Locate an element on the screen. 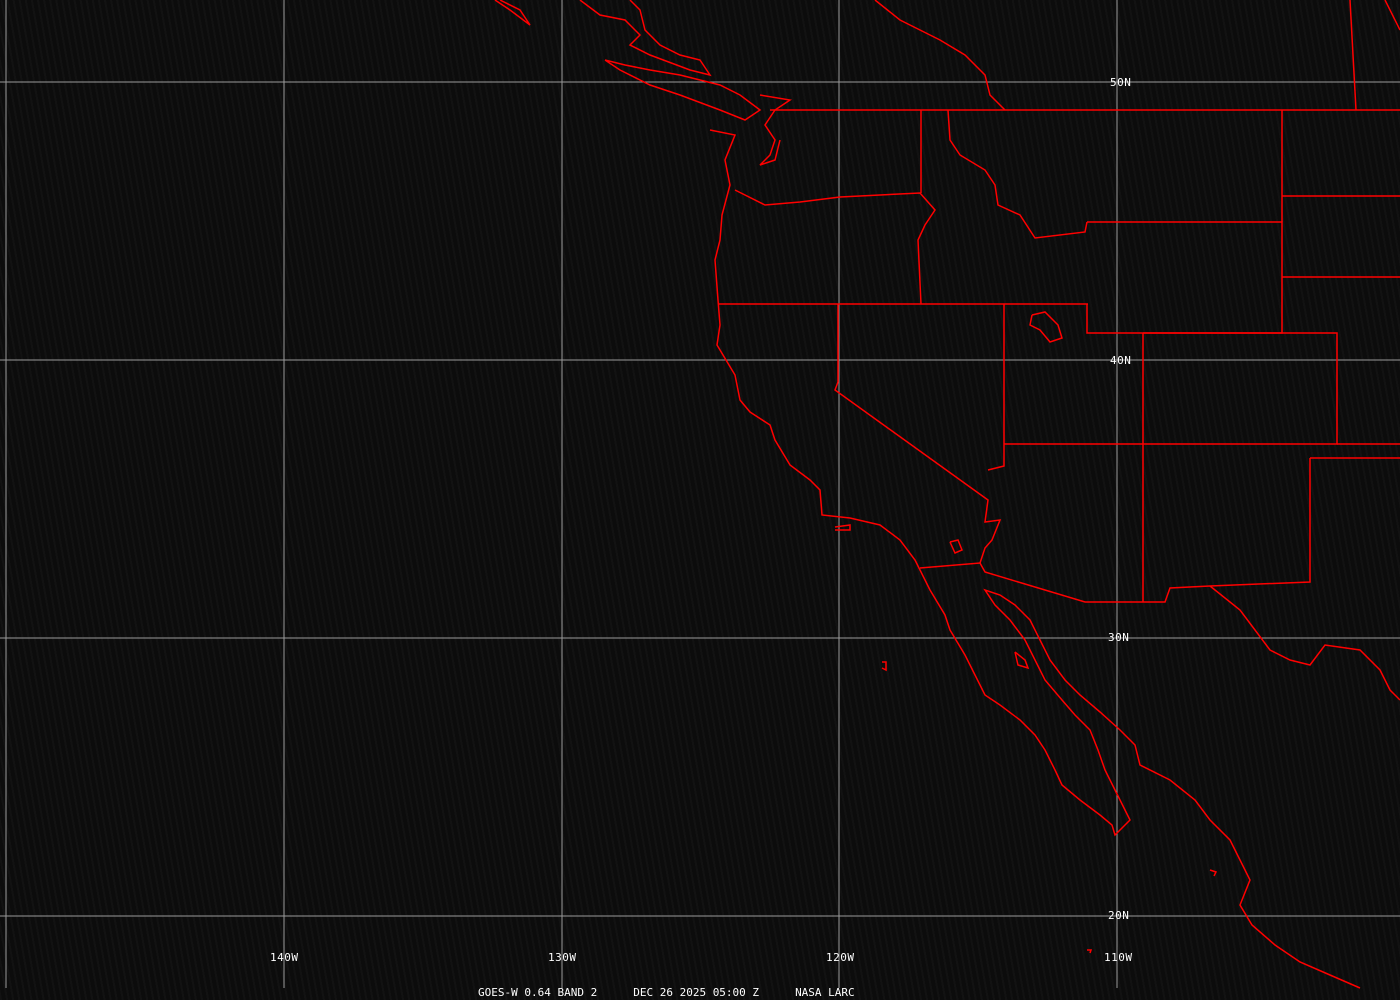 The width and height of the screenshot is (1400, 1000). tres-marias is located at coordinates (1213, 873).